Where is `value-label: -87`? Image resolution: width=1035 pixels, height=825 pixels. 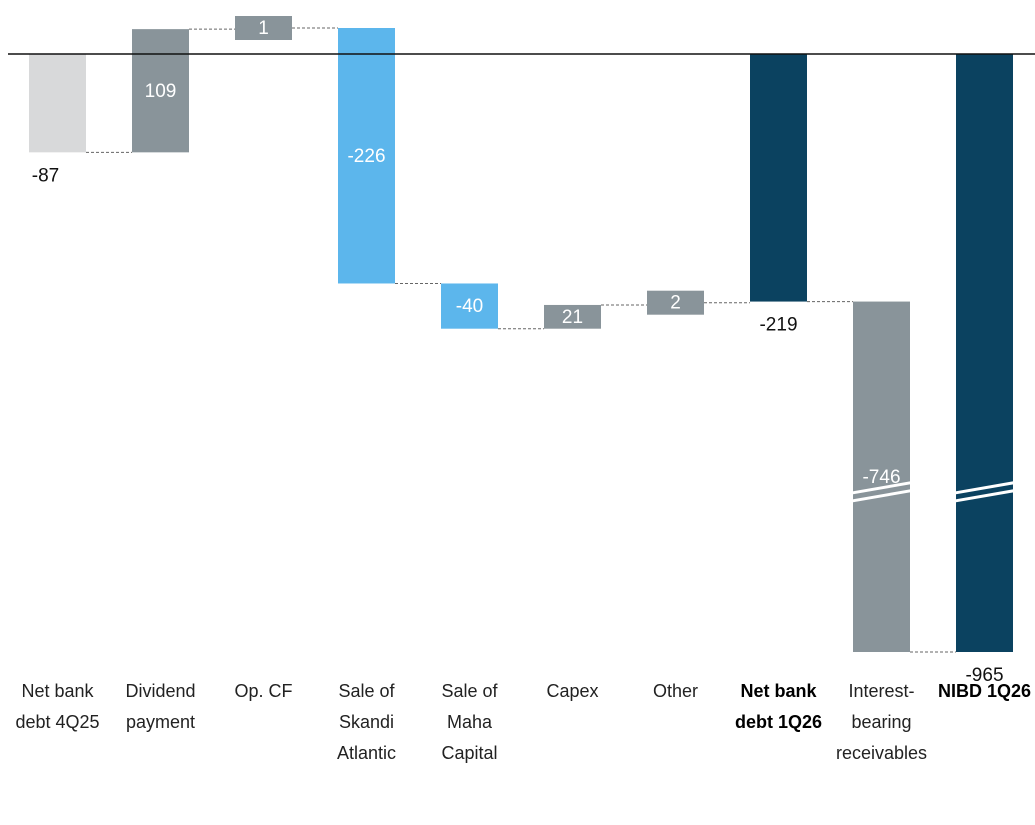
value-label: -87 is located at coordinates (45, 175).